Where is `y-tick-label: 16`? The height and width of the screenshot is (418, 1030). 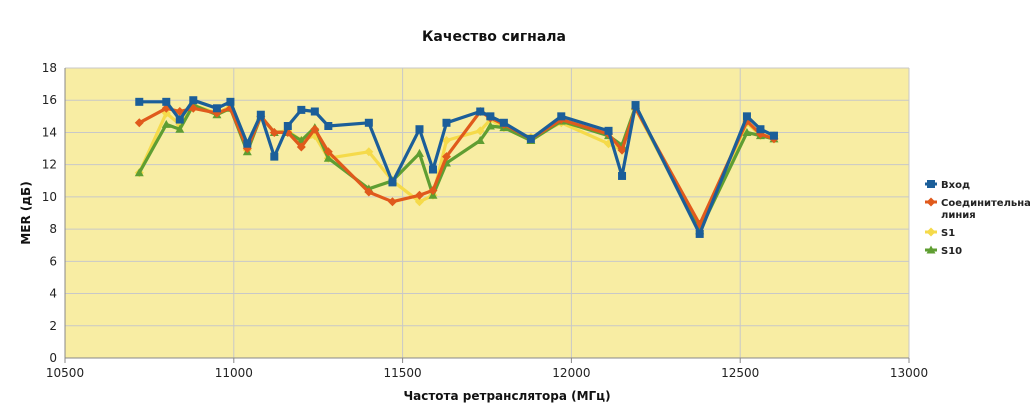
y-tick-label: 16 is located at coordinates (49, 100).